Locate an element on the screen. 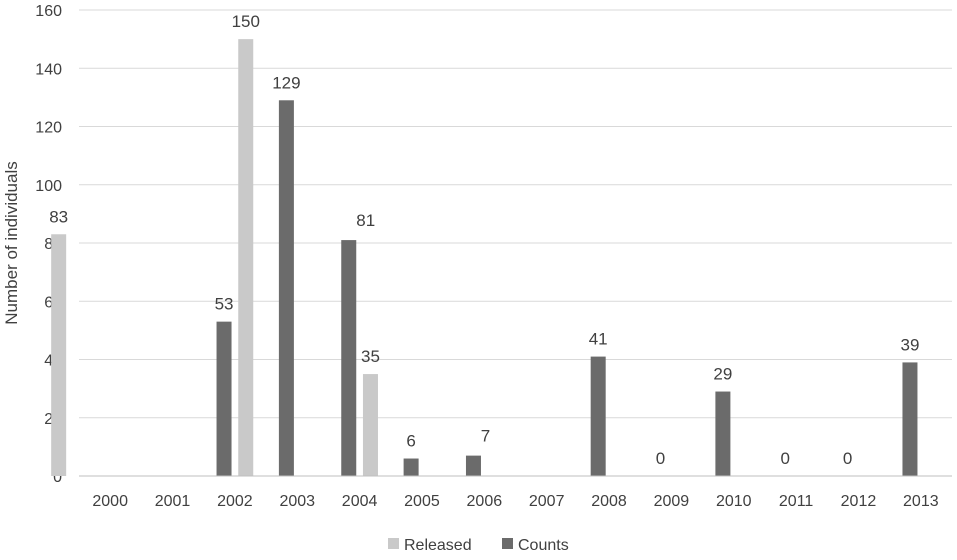  y-axis-label: Number of individuals is located at coordinates (11, 242).